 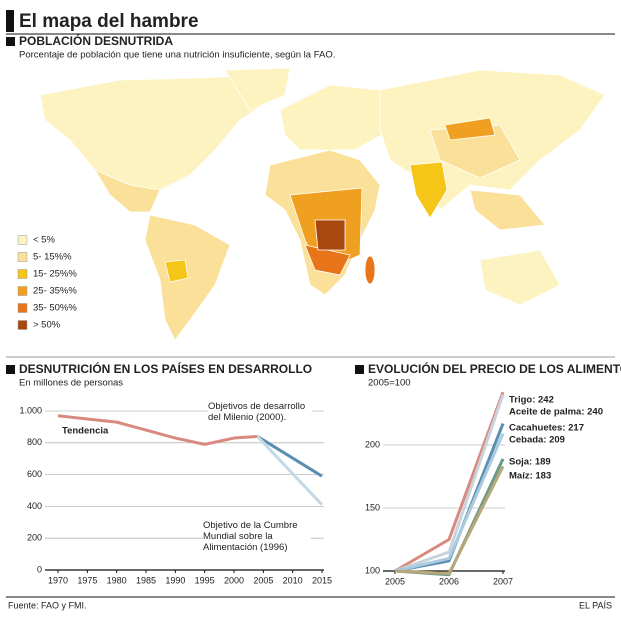 I want to click on chart-subtitle: En millones de personas, so click(x=71, y=383).